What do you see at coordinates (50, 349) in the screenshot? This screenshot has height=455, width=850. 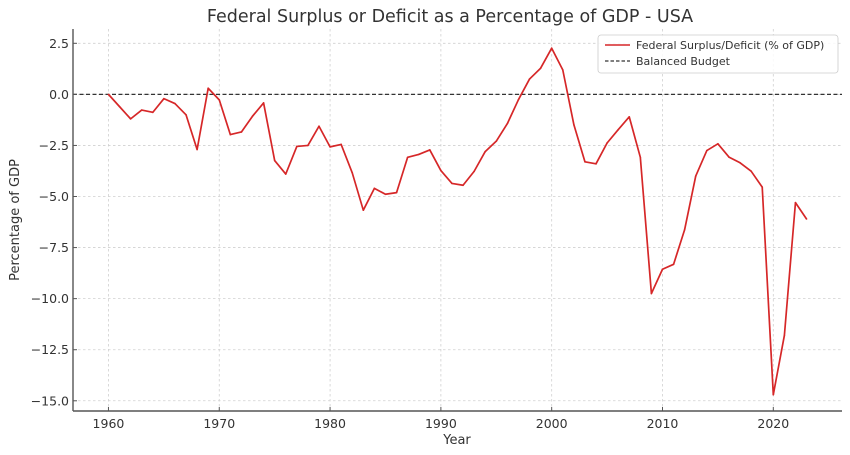 I see `y-tick-label: −12.5` at bounding box center [50, 349].